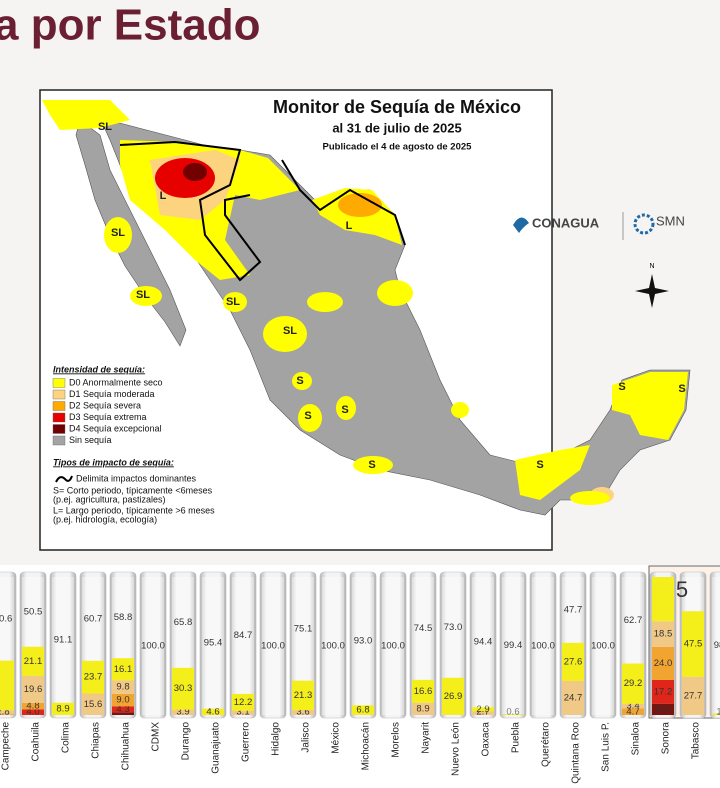 The image size is (720, 788). Describe the element at coordinates (116, 382) in the screenshot. I see `legend-label: D0 Anormalmente seco` at that location.